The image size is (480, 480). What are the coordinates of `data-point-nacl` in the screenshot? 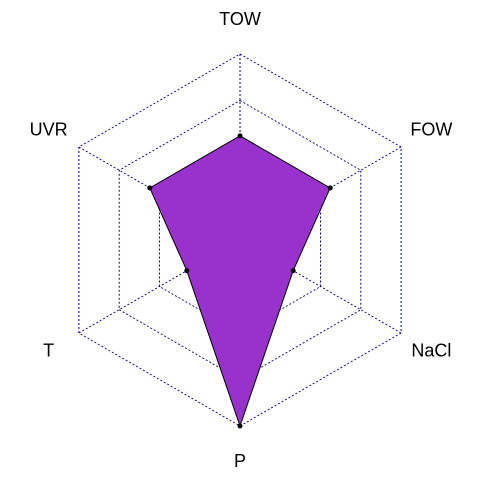 It's located at (293, 271).